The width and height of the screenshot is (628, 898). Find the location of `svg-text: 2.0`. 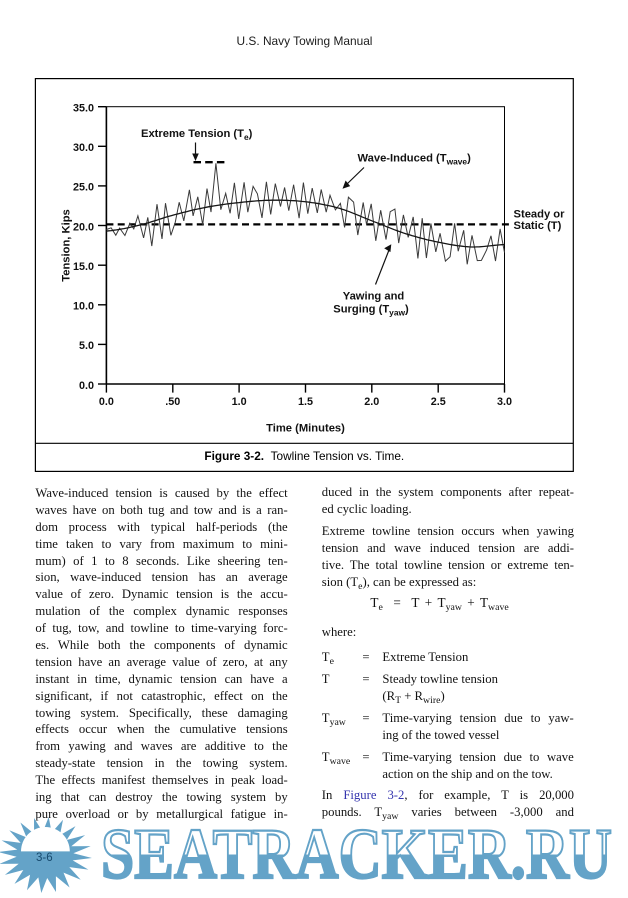

svg-text: 2.0 is located at coordinates (371, 402).